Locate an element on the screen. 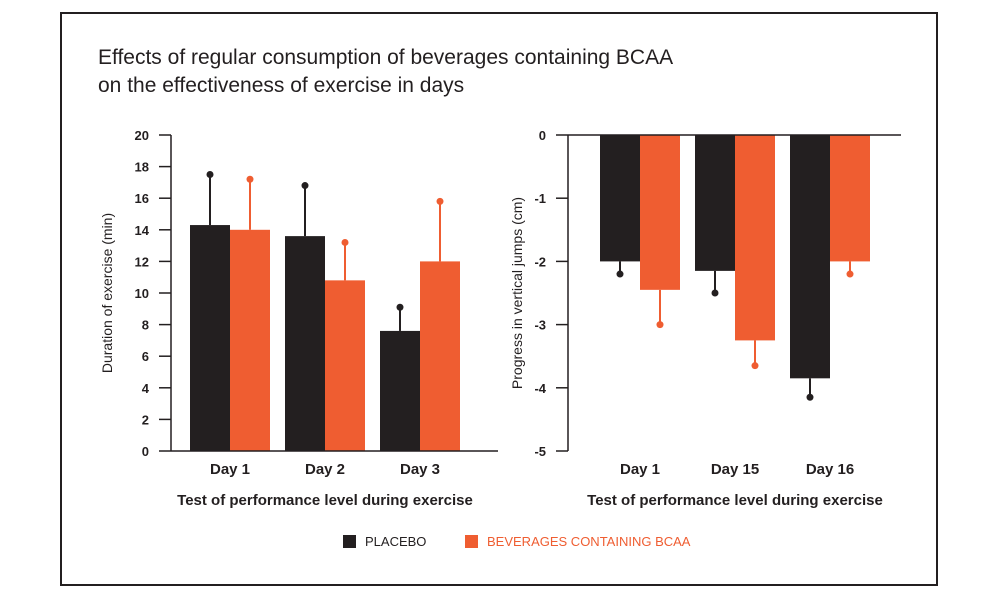 Image resolution: width=1000 pixels, height=600 pixels. y-tick-label-left: 16 is located at coordinates (142, 198).